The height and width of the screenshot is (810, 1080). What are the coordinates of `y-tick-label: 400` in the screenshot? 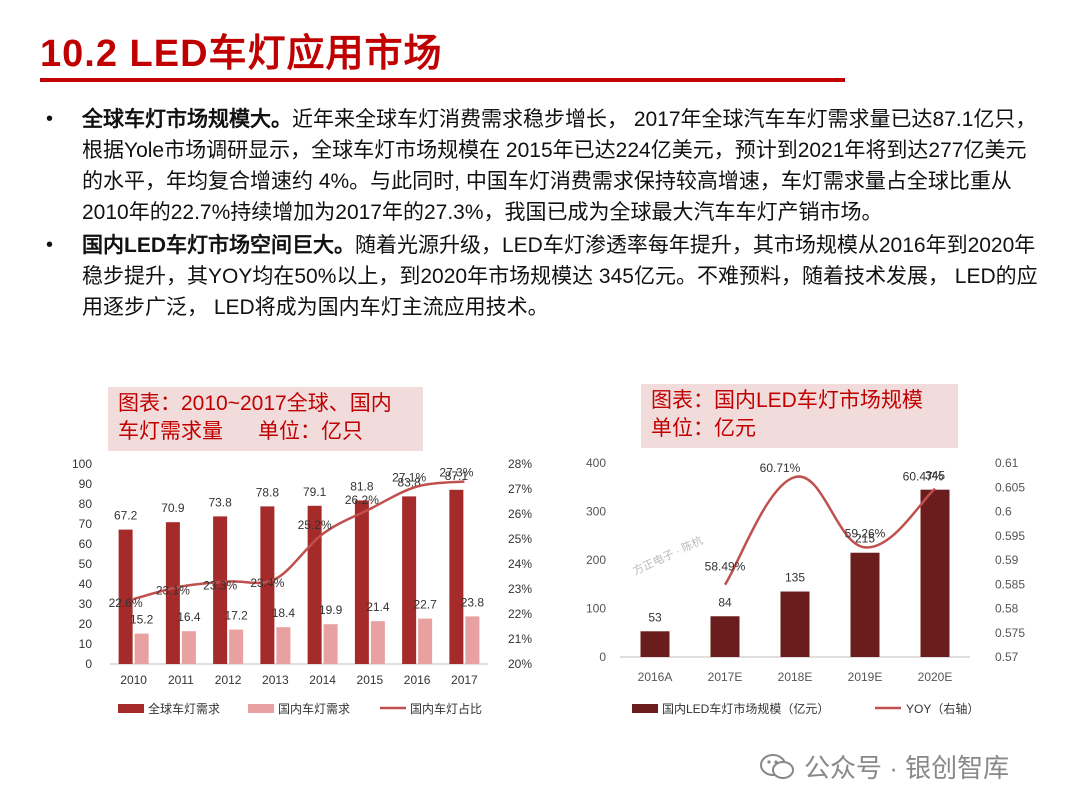 It's located at (596, 463).